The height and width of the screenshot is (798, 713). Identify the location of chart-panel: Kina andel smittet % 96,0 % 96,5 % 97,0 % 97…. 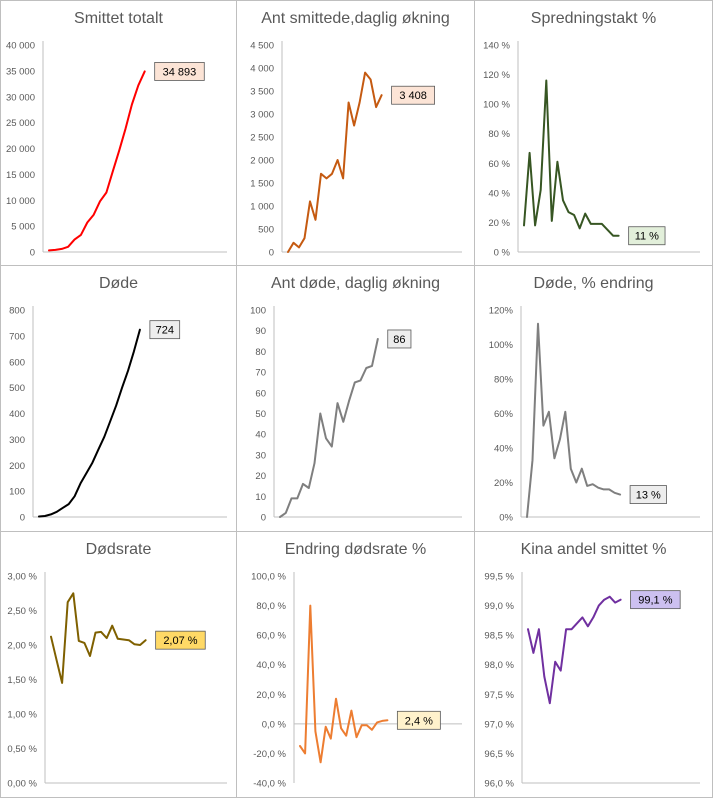
(594, 665).